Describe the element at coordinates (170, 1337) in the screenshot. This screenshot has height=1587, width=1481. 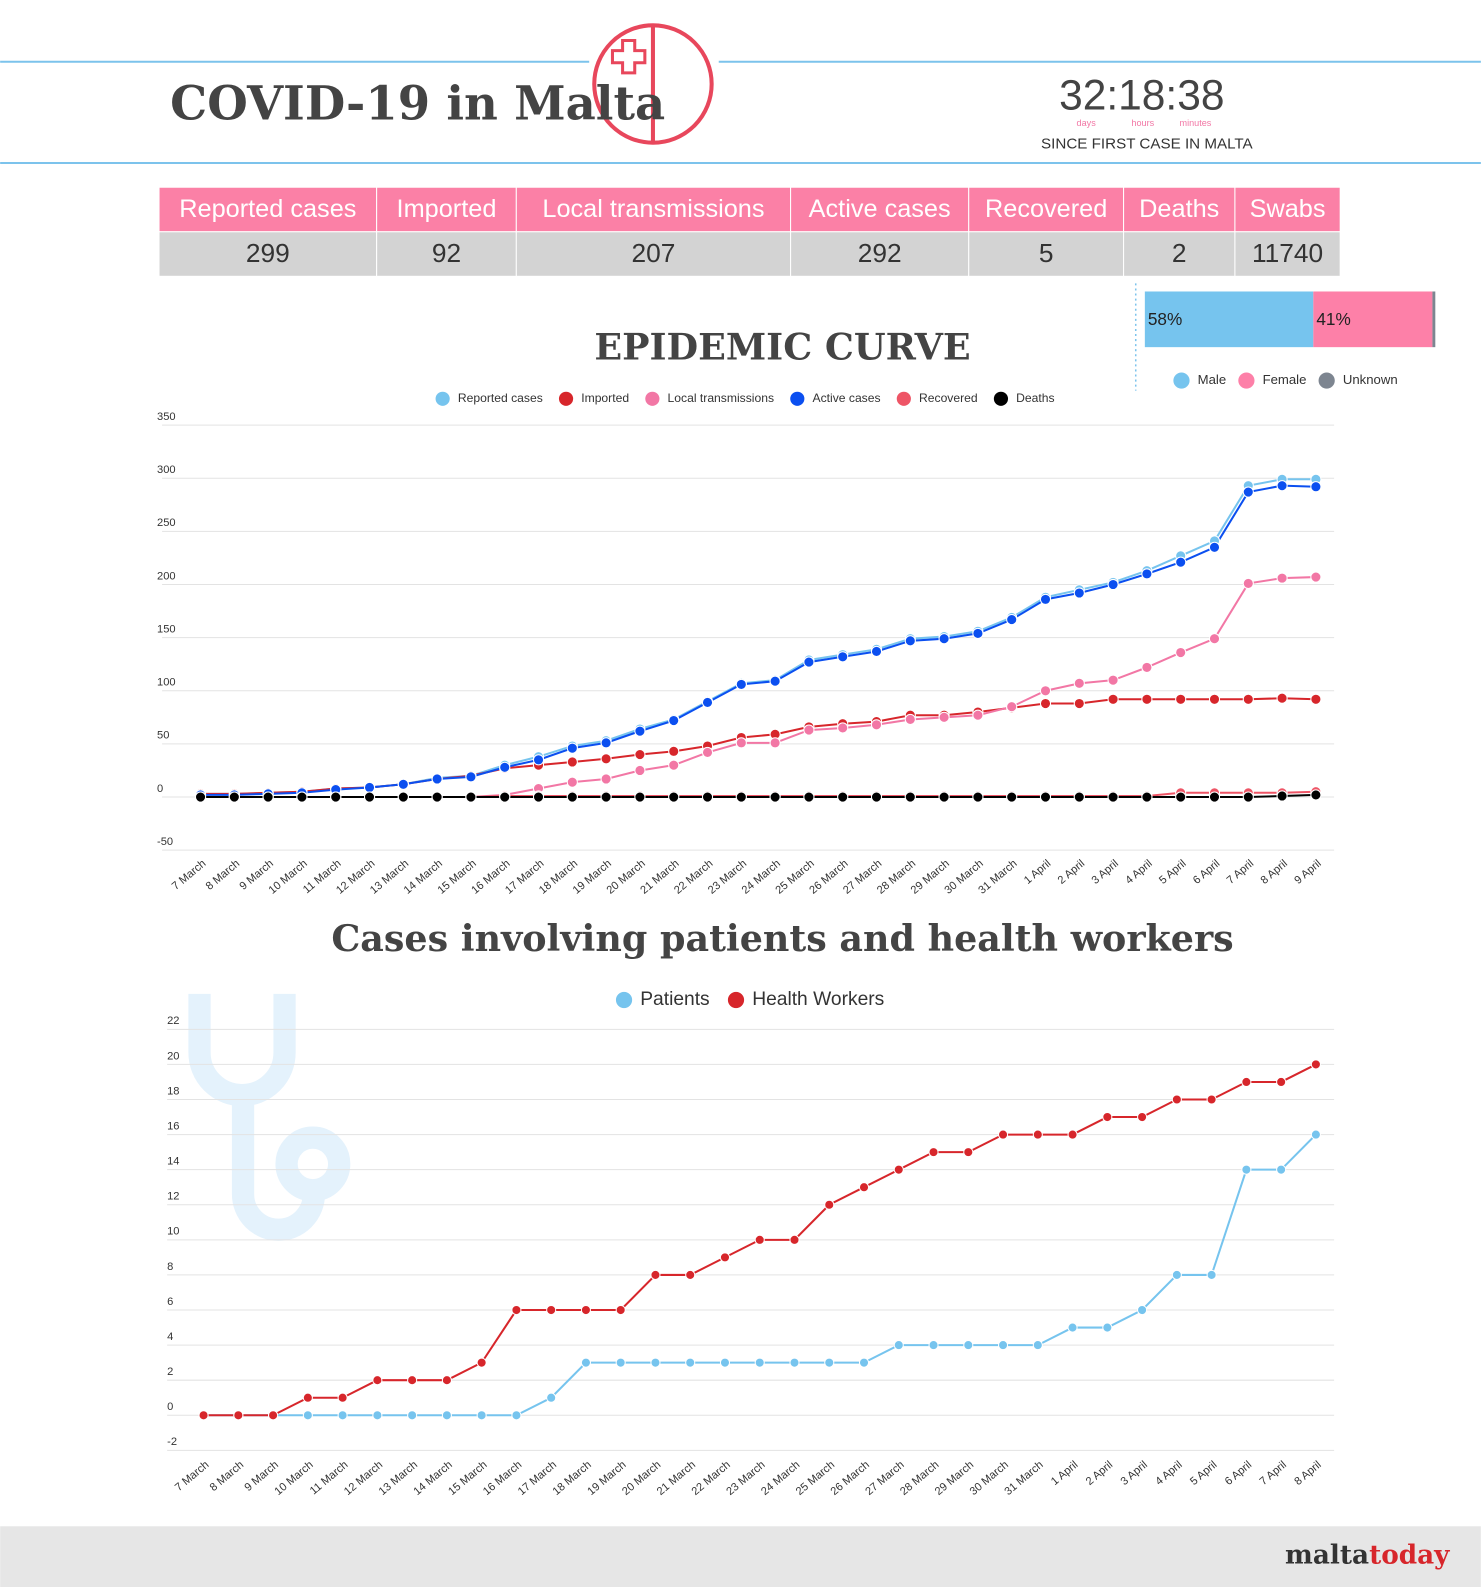
I see `y-tick-label: 4` at that location.